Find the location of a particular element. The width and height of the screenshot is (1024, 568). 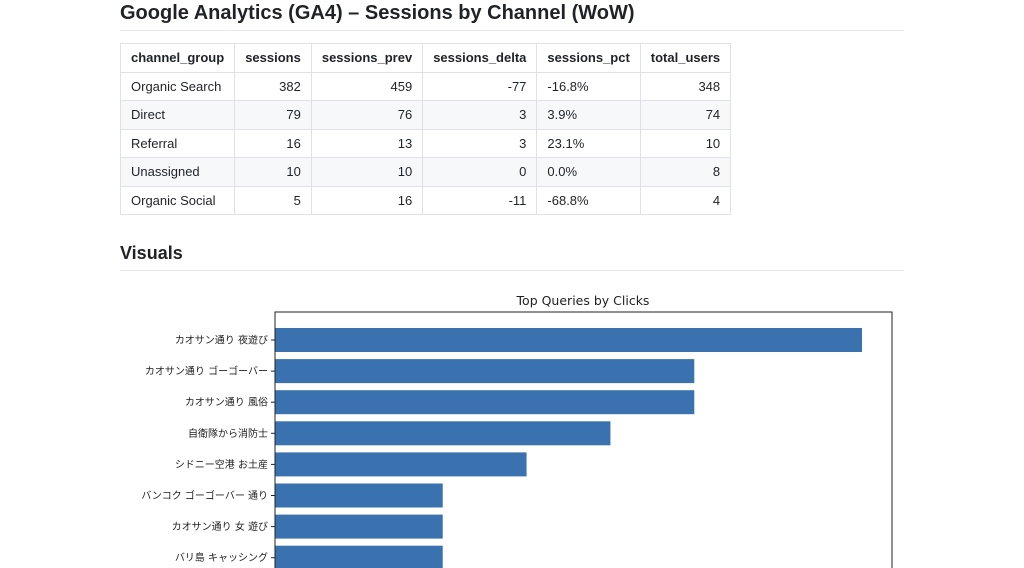

table-row: Referral 16 13 3 23.1% 10 is located at coordinates (425, 143).